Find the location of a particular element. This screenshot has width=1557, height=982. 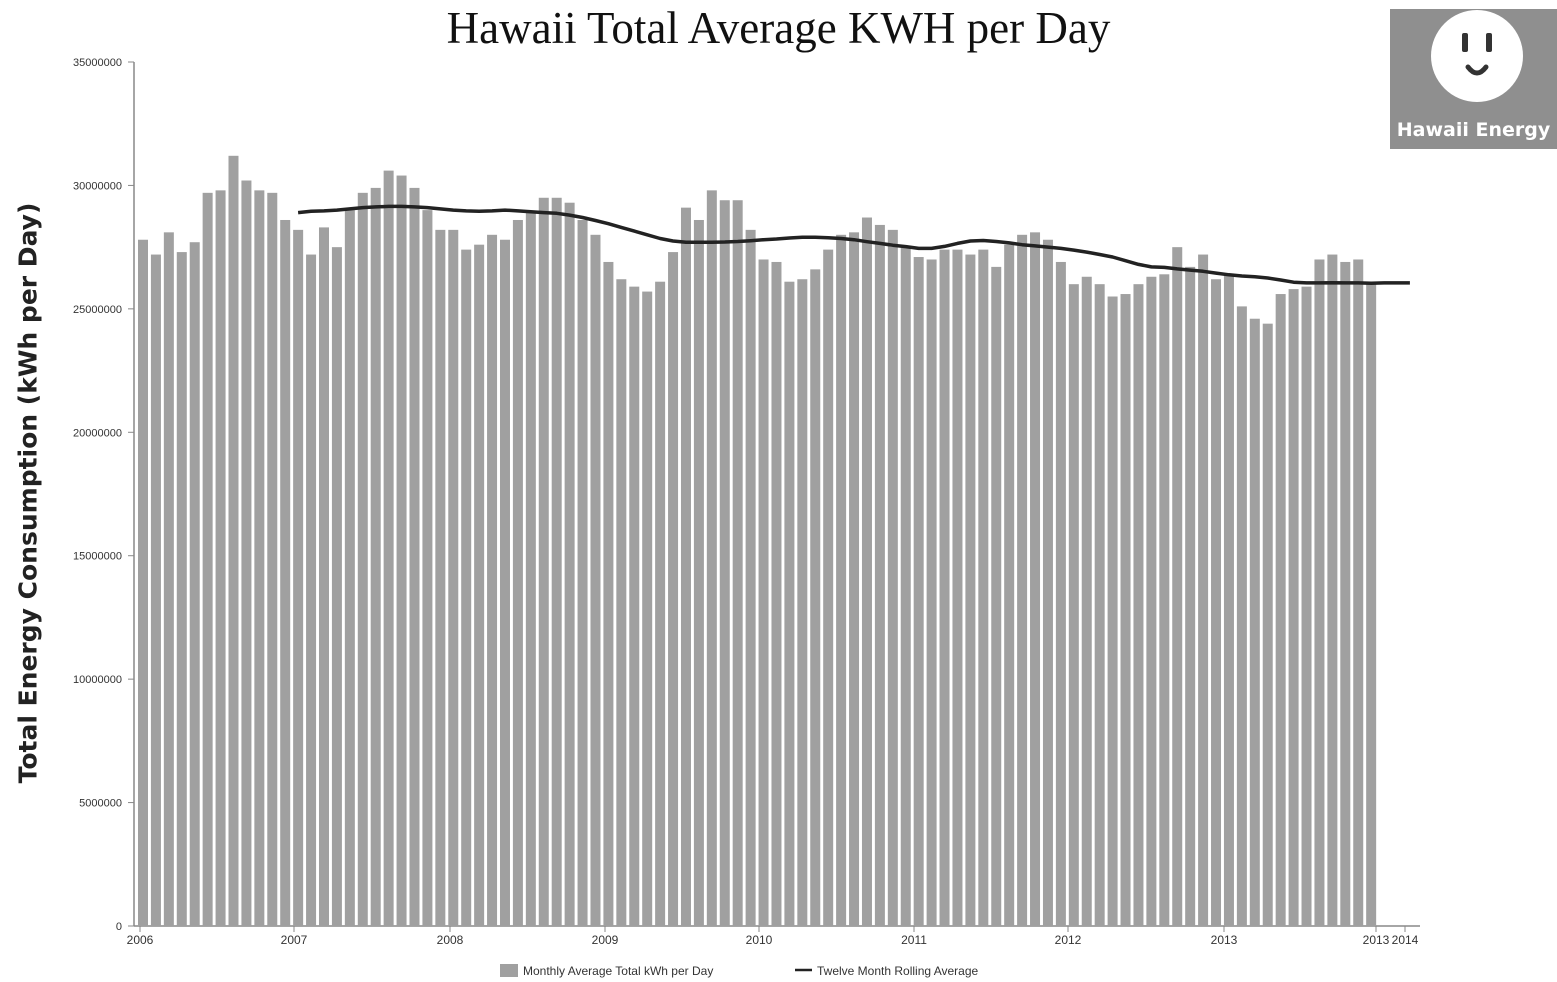

x-tick-label: 2006 is located at coordinates (140, 940).